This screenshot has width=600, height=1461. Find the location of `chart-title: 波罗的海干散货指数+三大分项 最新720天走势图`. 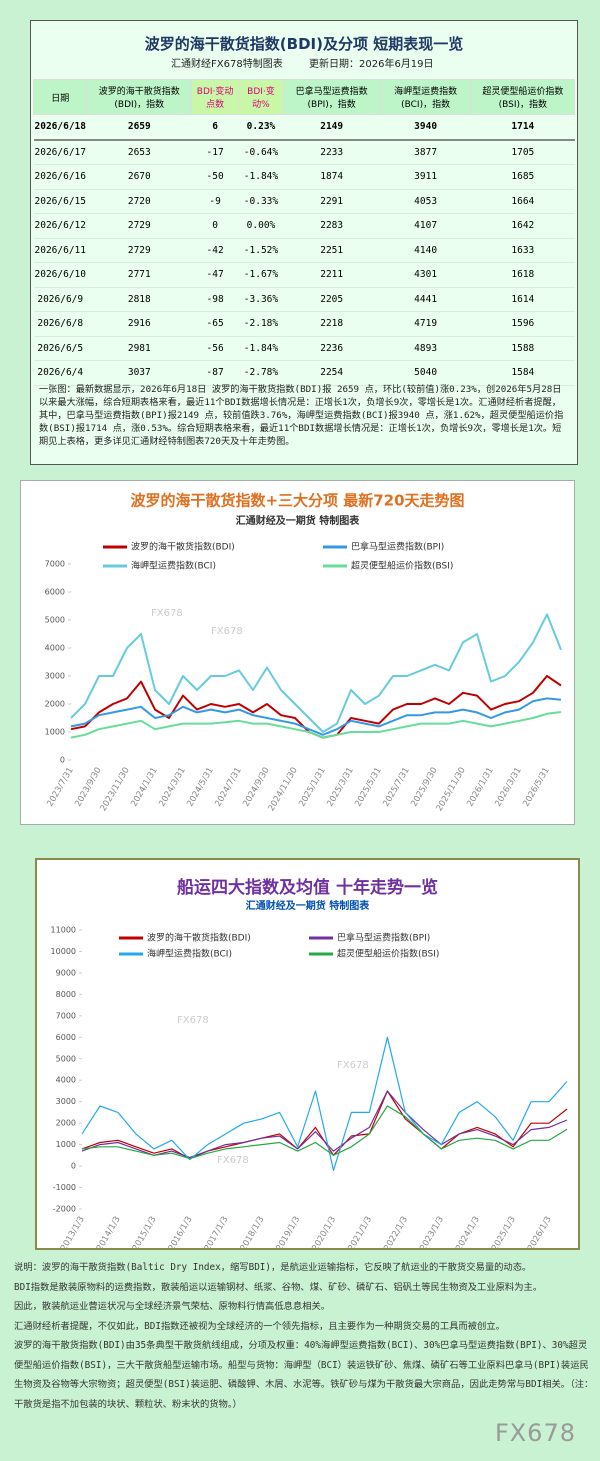

chart-title: 波罗的海干散货指数+三大分项 最新720天走势图 is located at coordinates (297, 501).